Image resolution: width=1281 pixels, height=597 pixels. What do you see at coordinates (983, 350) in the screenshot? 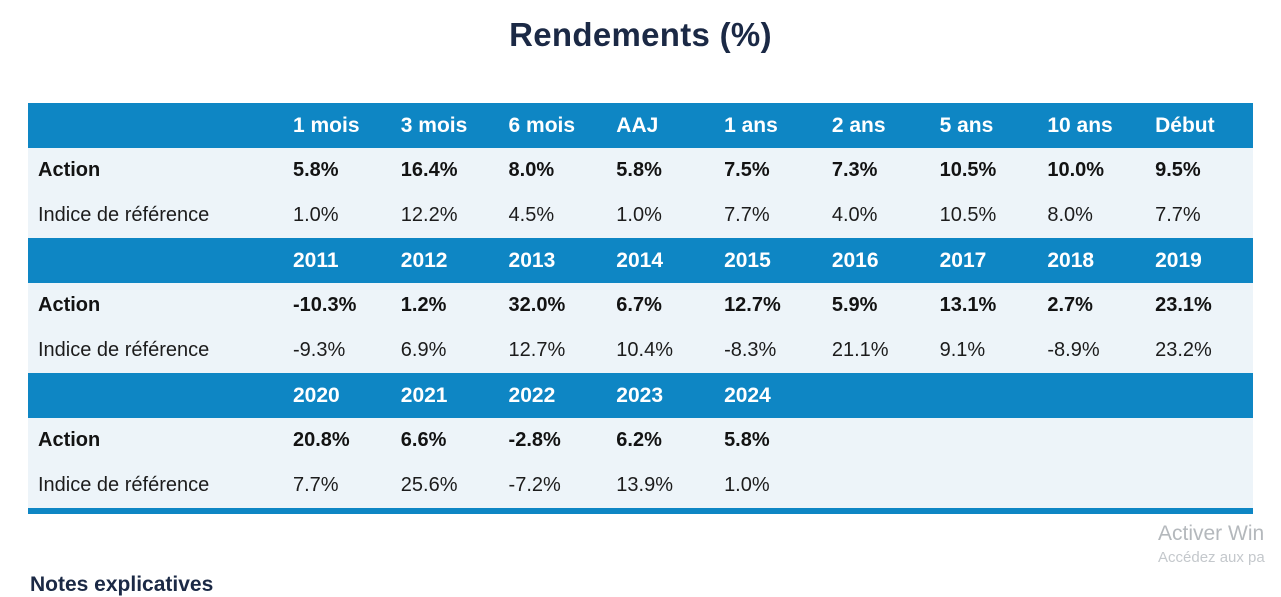
I see `table-cell: 9.1%` at bounding box center [983, 350].